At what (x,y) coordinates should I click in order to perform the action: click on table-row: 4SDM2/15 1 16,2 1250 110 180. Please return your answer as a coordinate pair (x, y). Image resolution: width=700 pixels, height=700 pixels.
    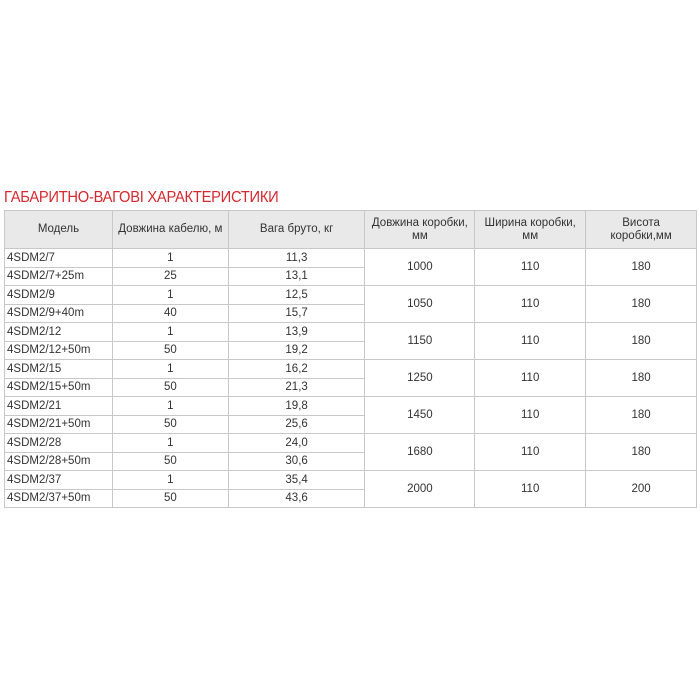
    Looking at the image, I should click on (350, 378).